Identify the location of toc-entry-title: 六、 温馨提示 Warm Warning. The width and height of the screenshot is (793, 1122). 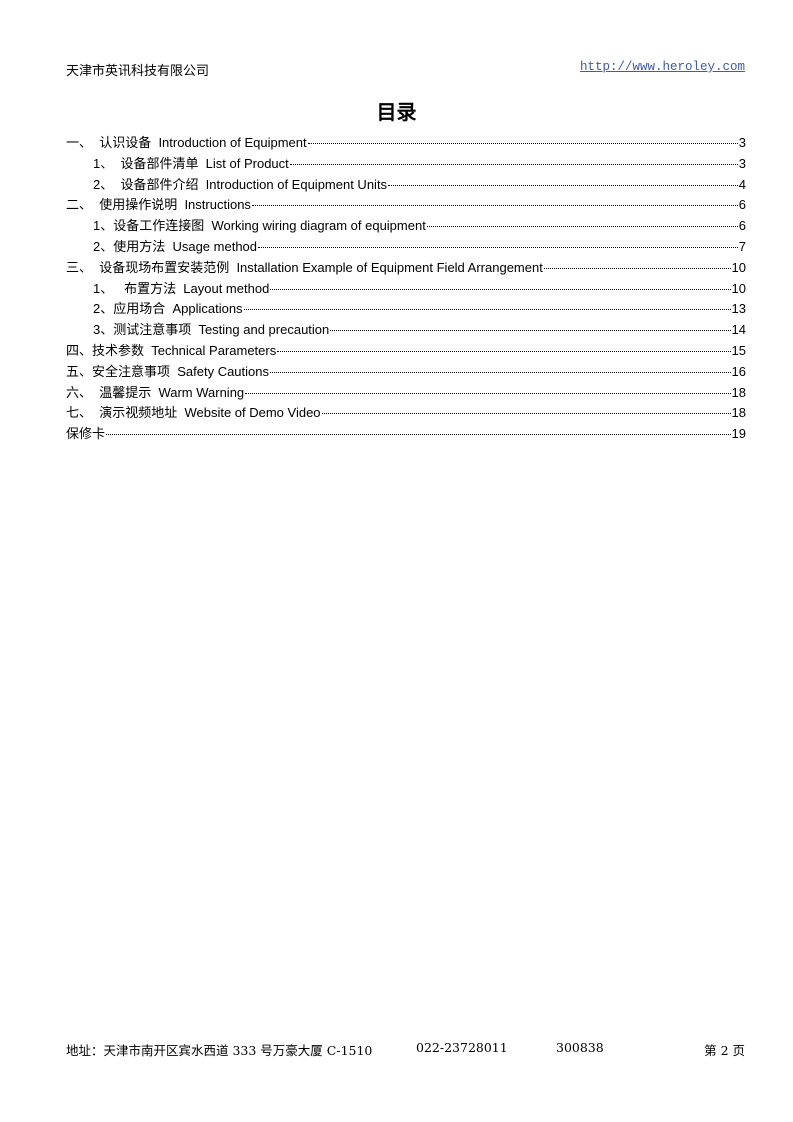
(155, 392).